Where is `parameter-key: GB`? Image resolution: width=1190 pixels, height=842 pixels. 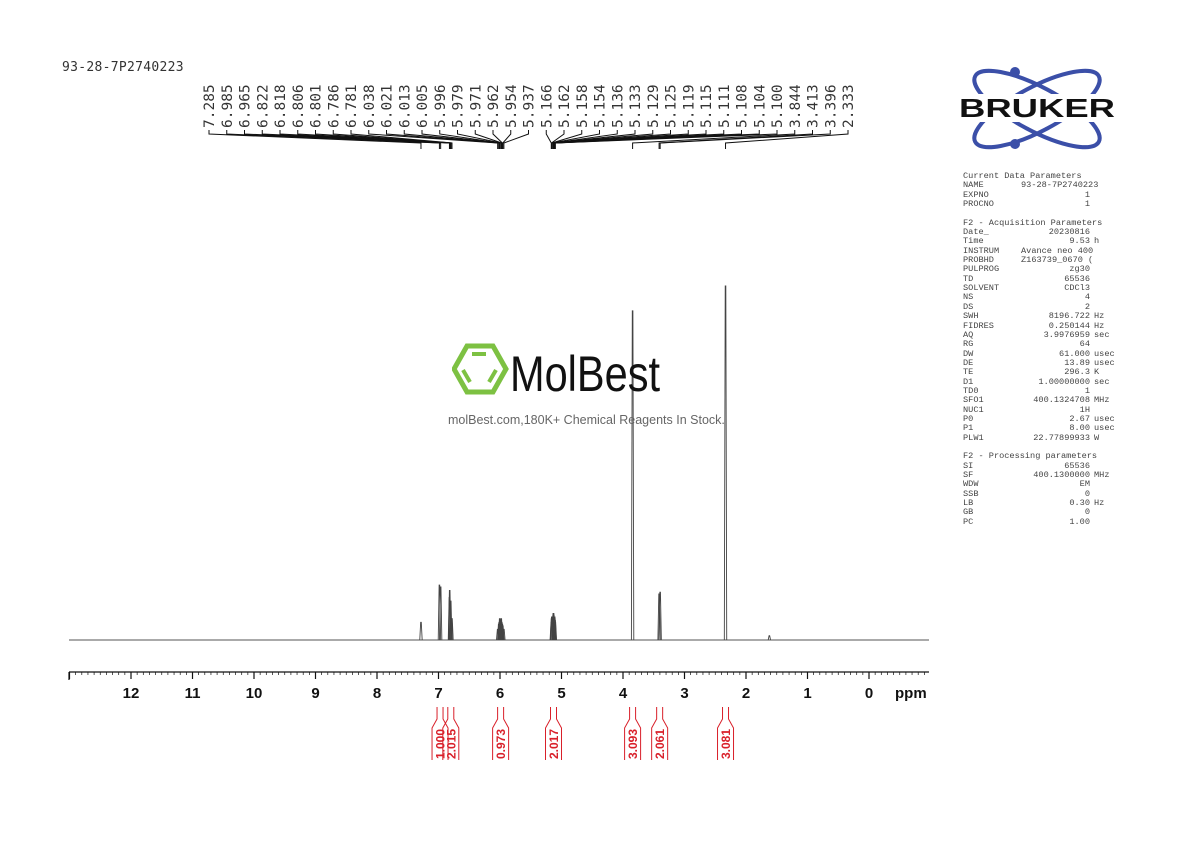 parameter-key: GB is located at coordinates (968, 512).